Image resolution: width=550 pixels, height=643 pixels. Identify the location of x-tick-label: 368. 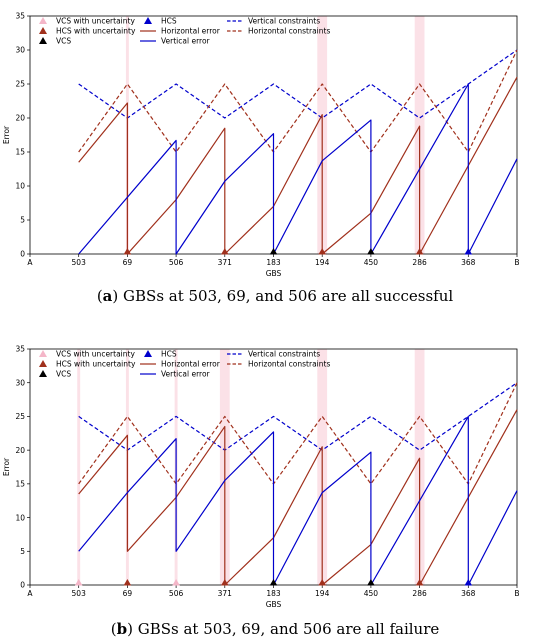
(468, 262).